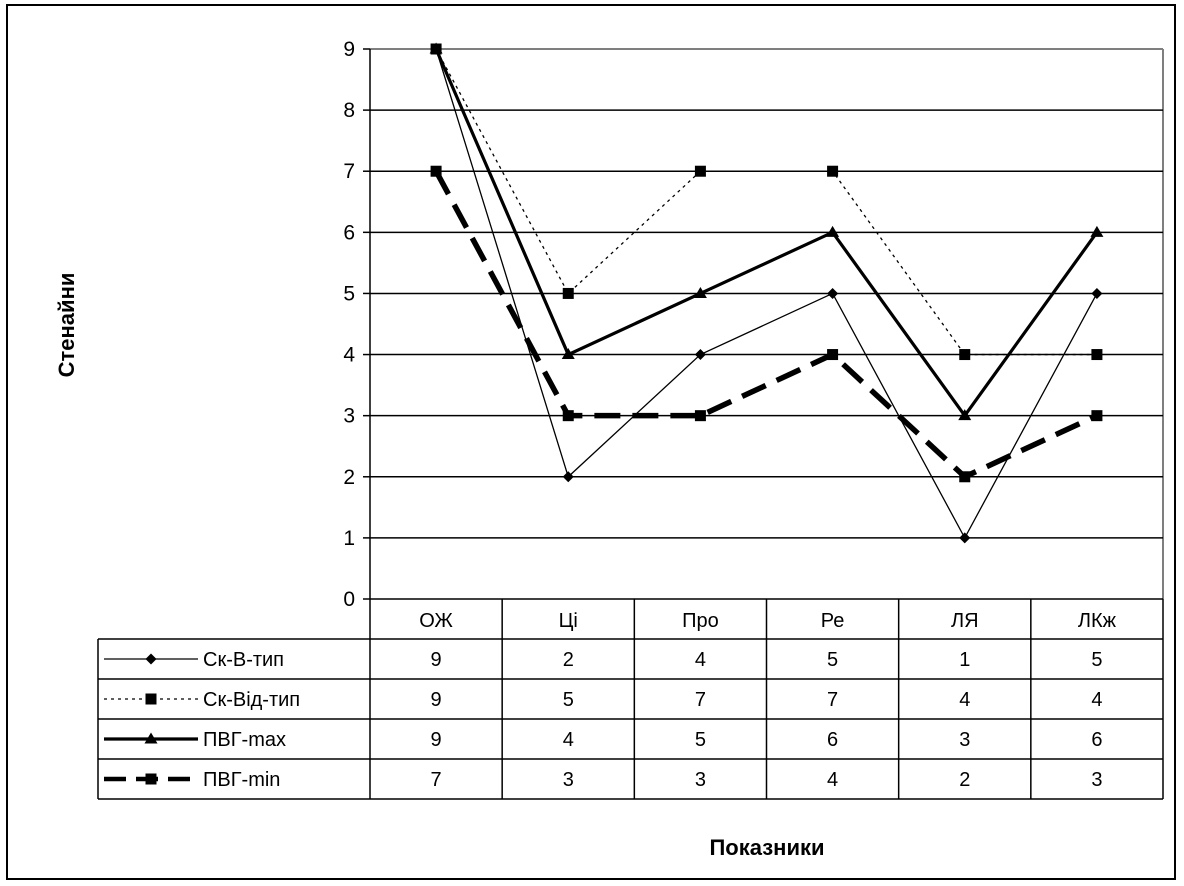  Describe the element at coordinates (1097, 621) in the screenshot. I see `x-category-label: ЛКж` at that location.